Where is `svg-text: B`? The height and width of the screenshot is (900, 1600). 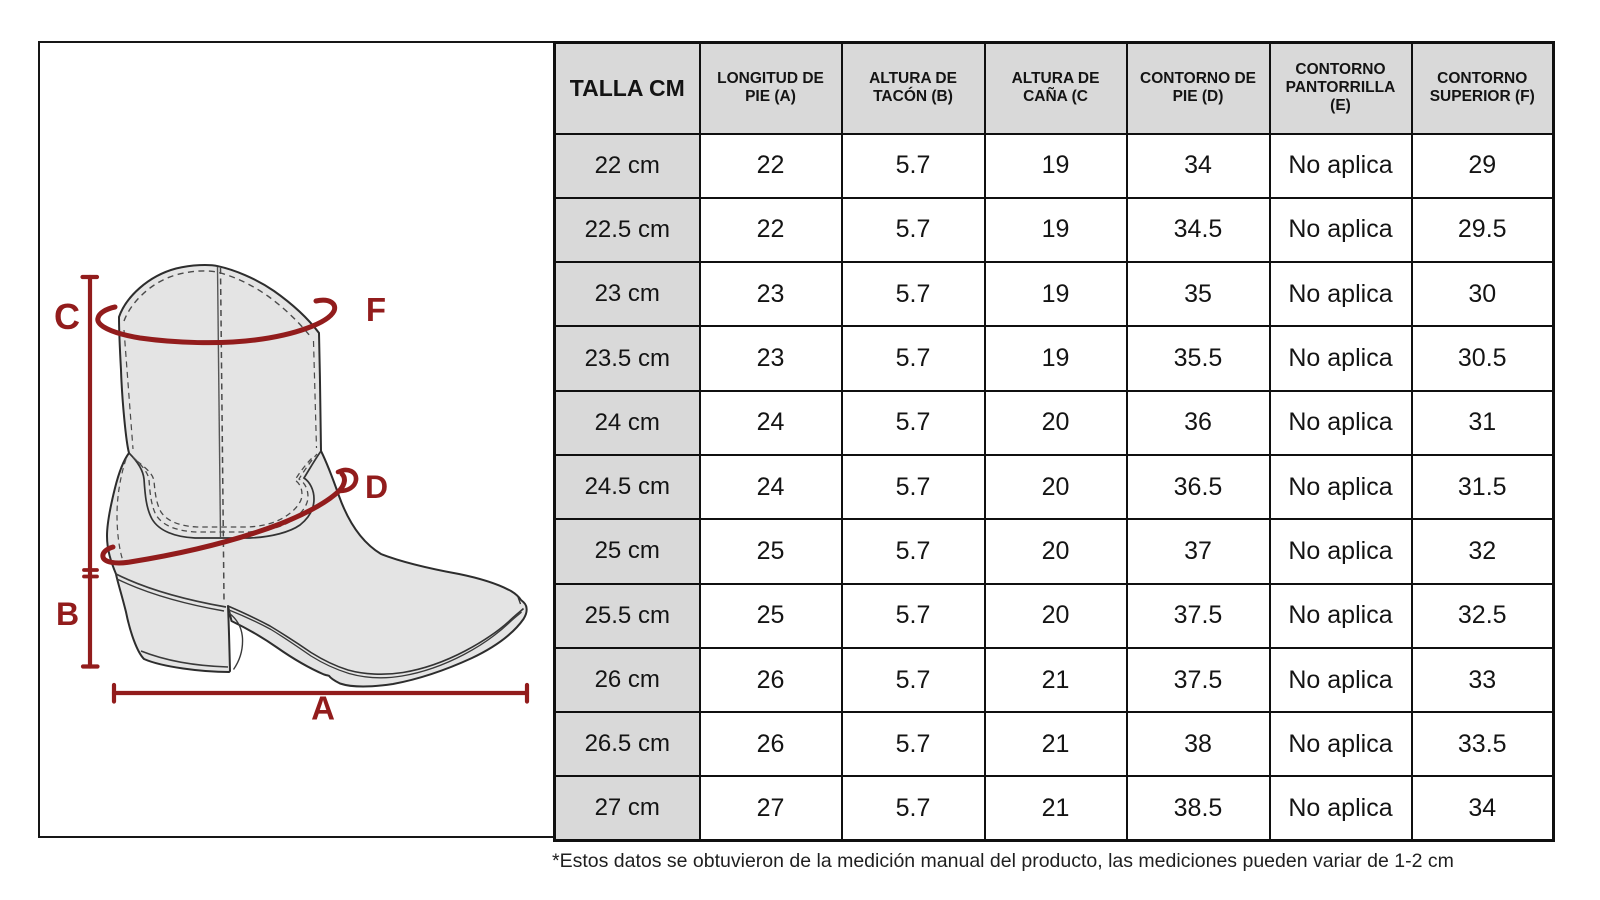
svg-text: B is located at coordinates (67, 614).